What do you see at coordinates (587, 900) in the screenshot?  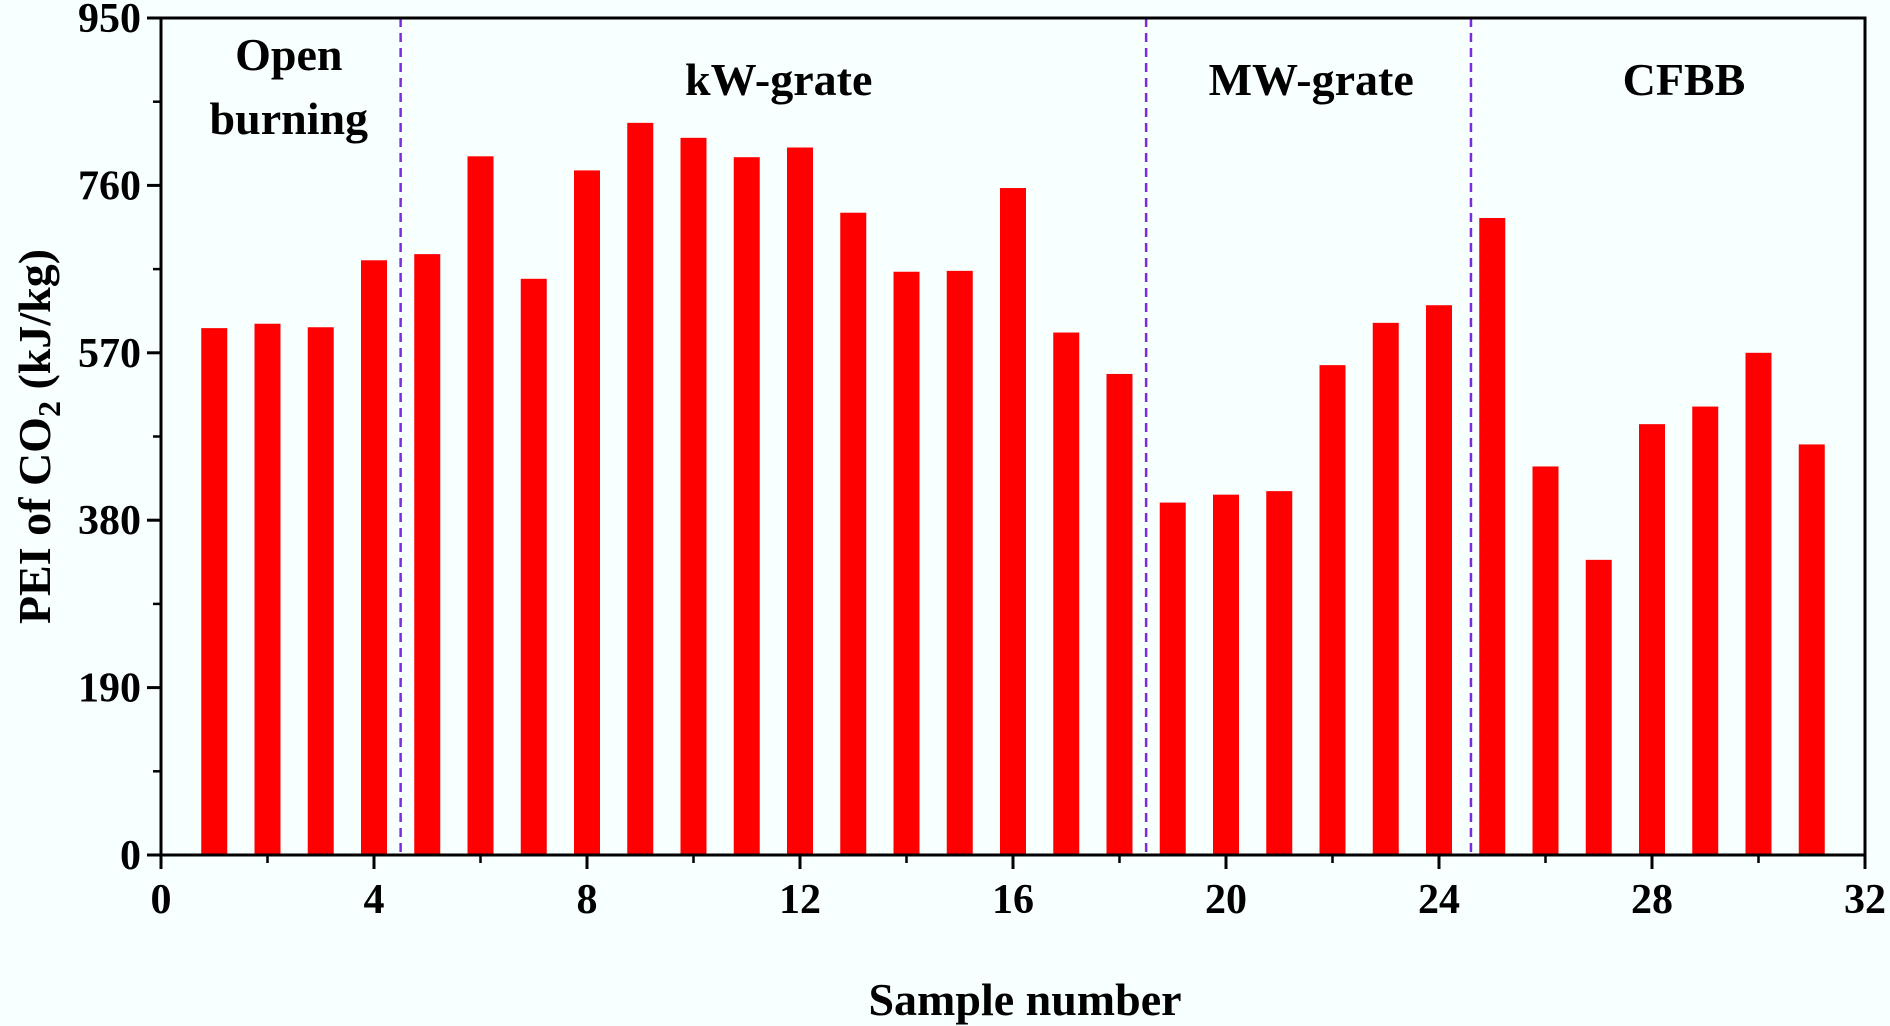 I see `x-tick-label: 8` at bounding box center [587, 900].